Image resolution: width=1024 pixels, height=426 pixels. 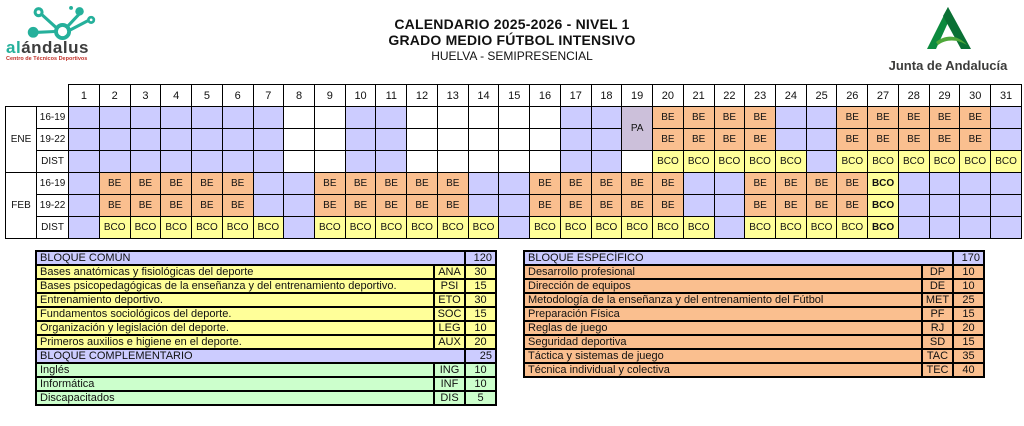 I want to click on day-header: 9, so click(x=329, y=95).